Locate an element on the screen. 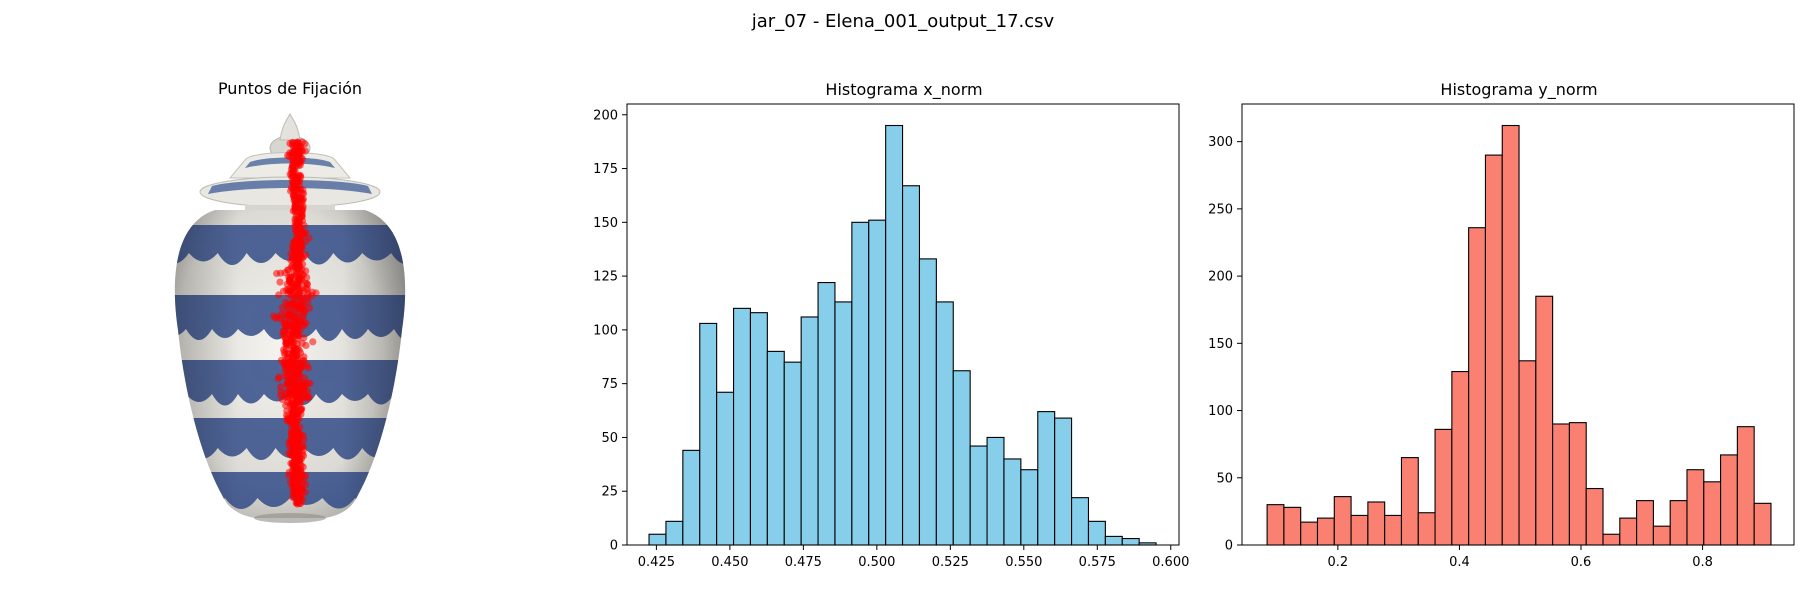 The height and width of the screenshot is (600, 1800). y-tick-label: 300 is located at coordinates (1220, 142).